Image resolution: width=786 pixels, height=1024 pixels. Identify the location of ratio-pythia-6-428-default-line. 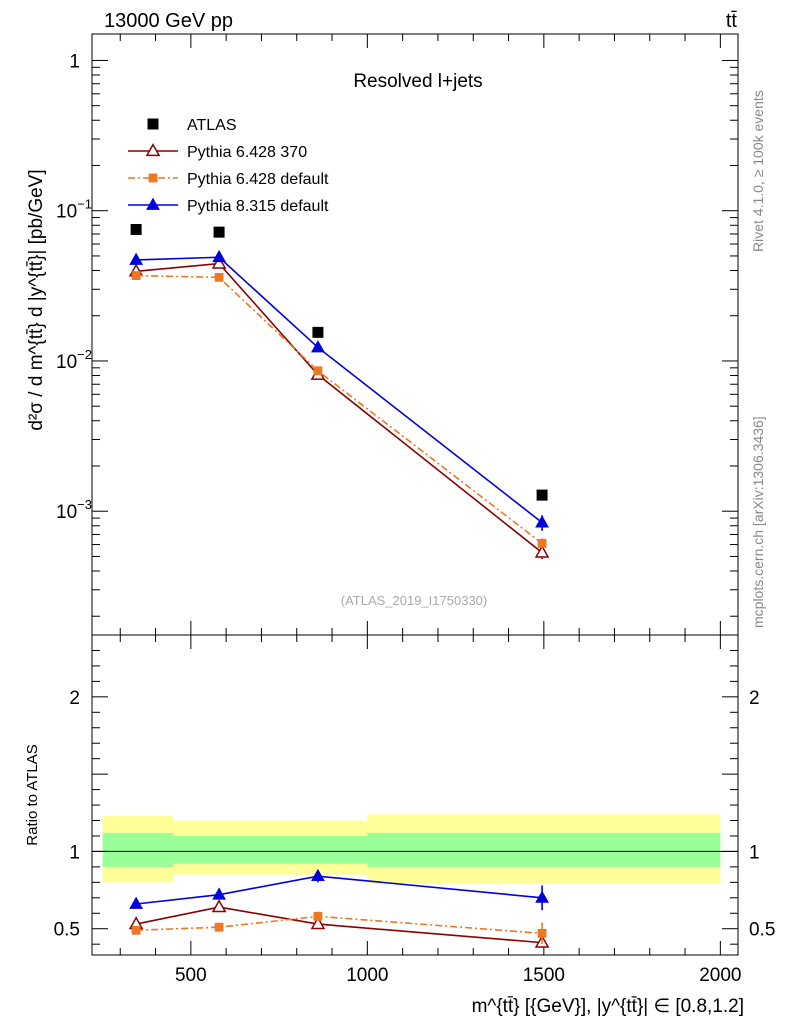
(339, 925).